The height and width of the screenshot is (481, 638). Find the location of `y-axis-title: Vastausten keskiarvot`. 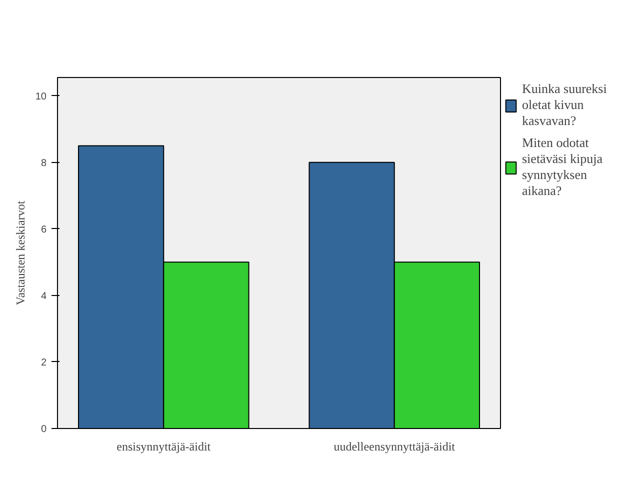

y-axis-title: Vastausten keskiarvot is located at coordinates (20, 253).